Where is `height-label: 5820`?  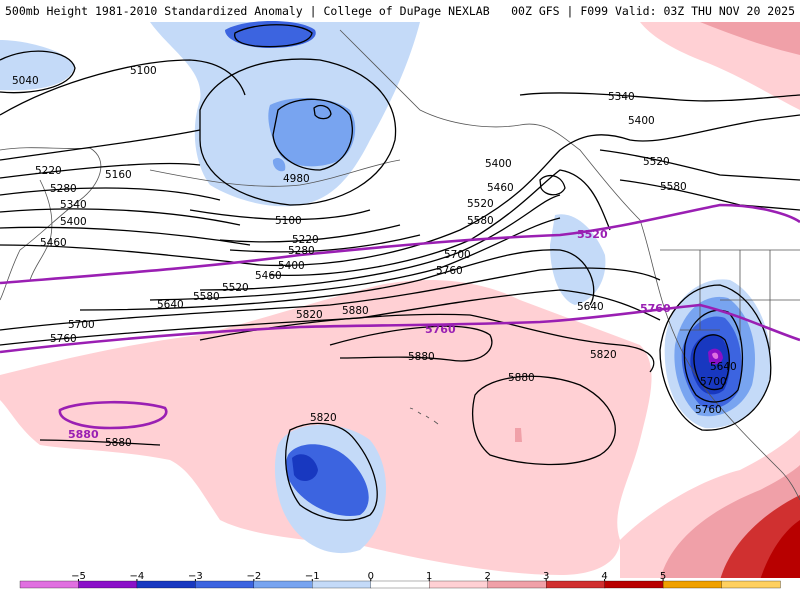
height-label: 5820 is located at coordinates (323, 418).